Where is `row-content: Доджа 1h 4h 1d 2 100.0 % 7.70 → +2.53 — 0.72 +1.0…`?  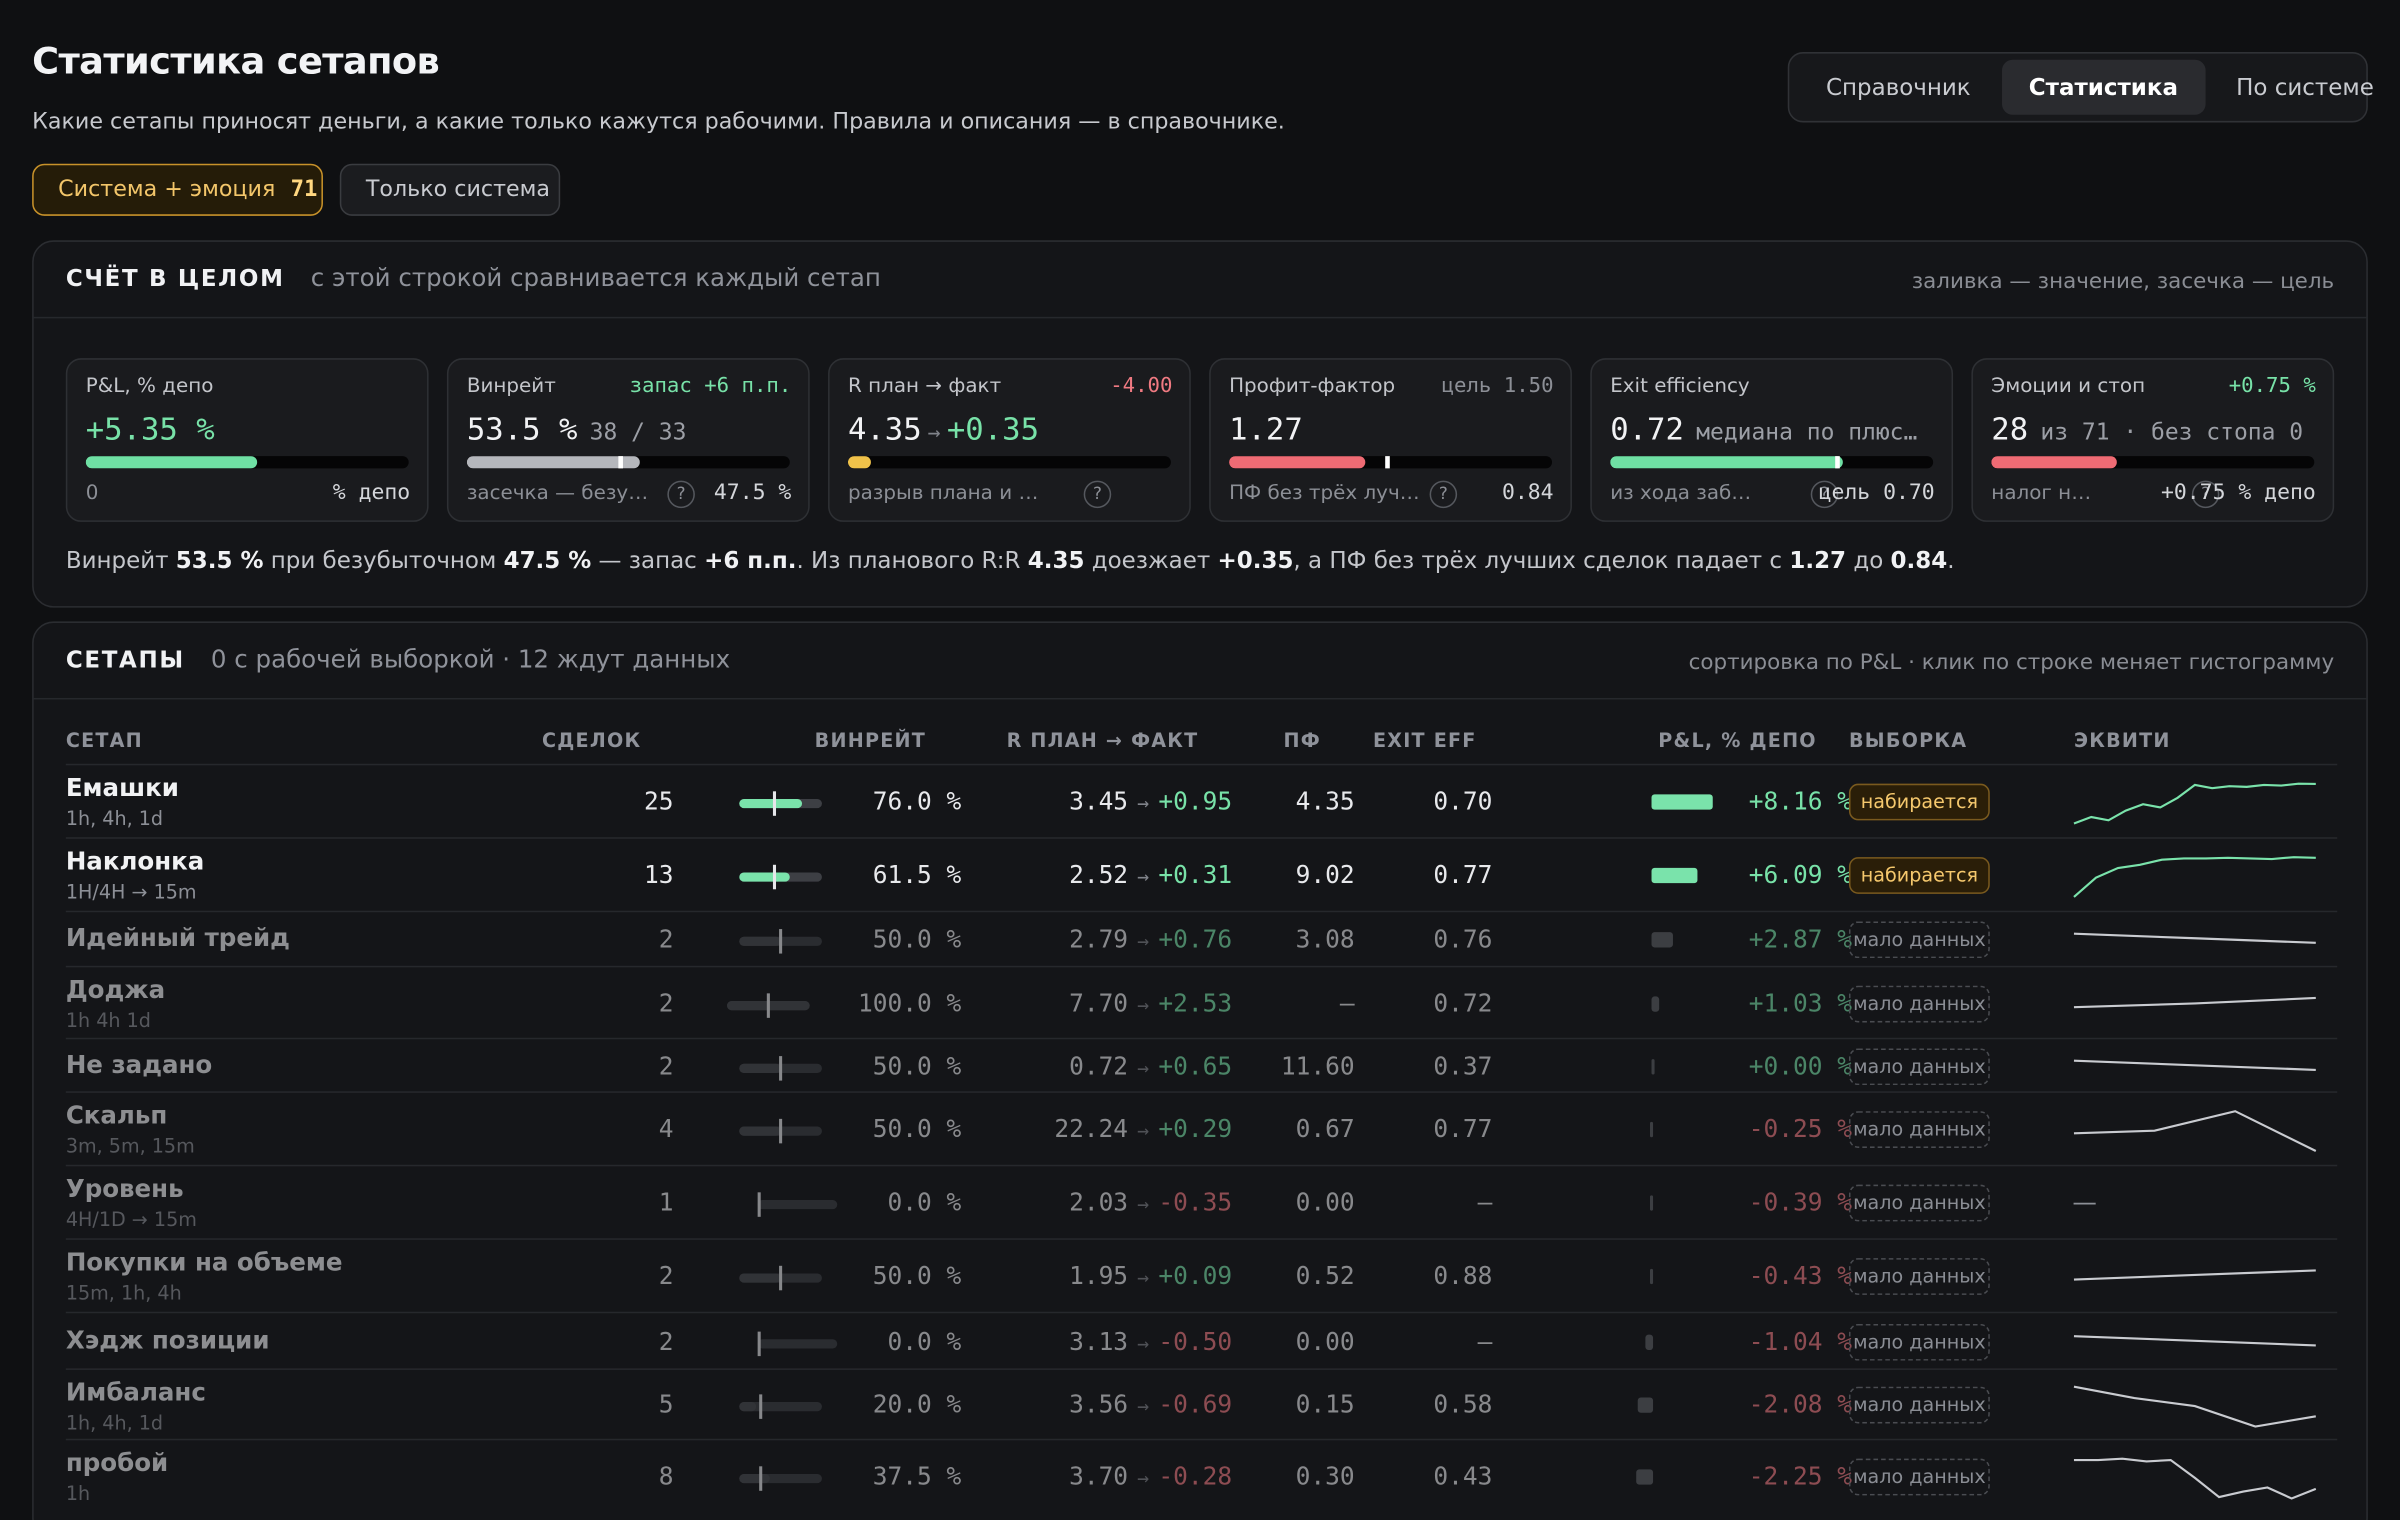 row-content: Доджа 1h 4h 1d 2 100.0 % 7.70 → +2.53 — 0.72 +1.0… is located at coordinates (1201, 1002).